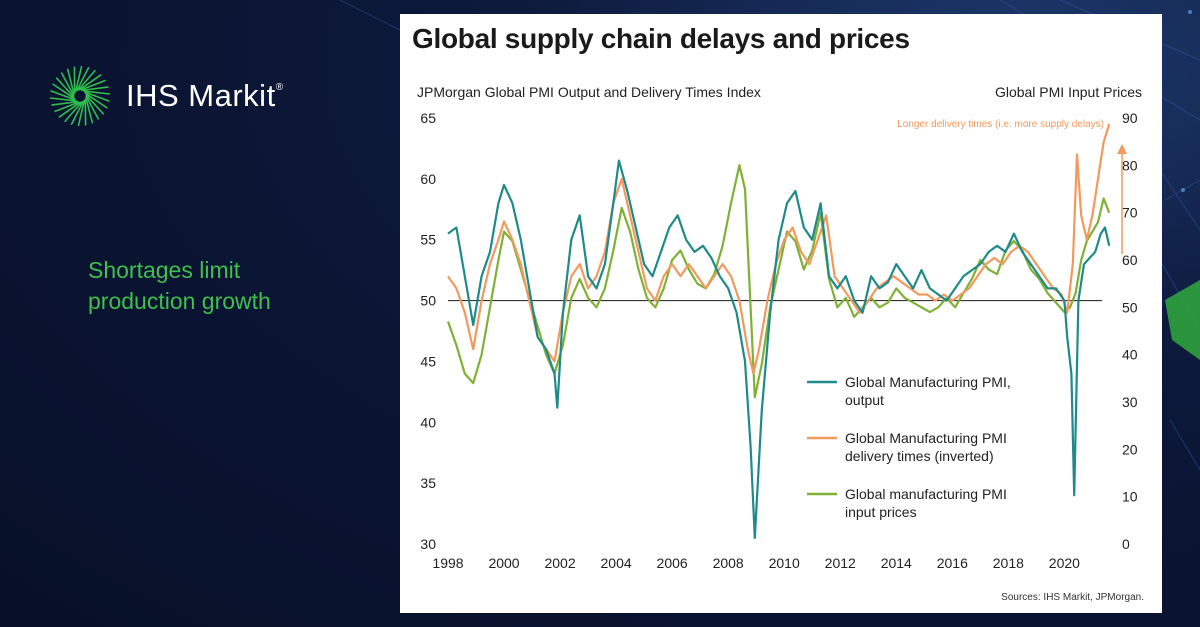 The width and height of the screenshot is (1200, 627). What do you see at coordinates (1130, 118) in the screenshot?
I see `y-right-tick-label: 90` at bounding box center [1130, 118].